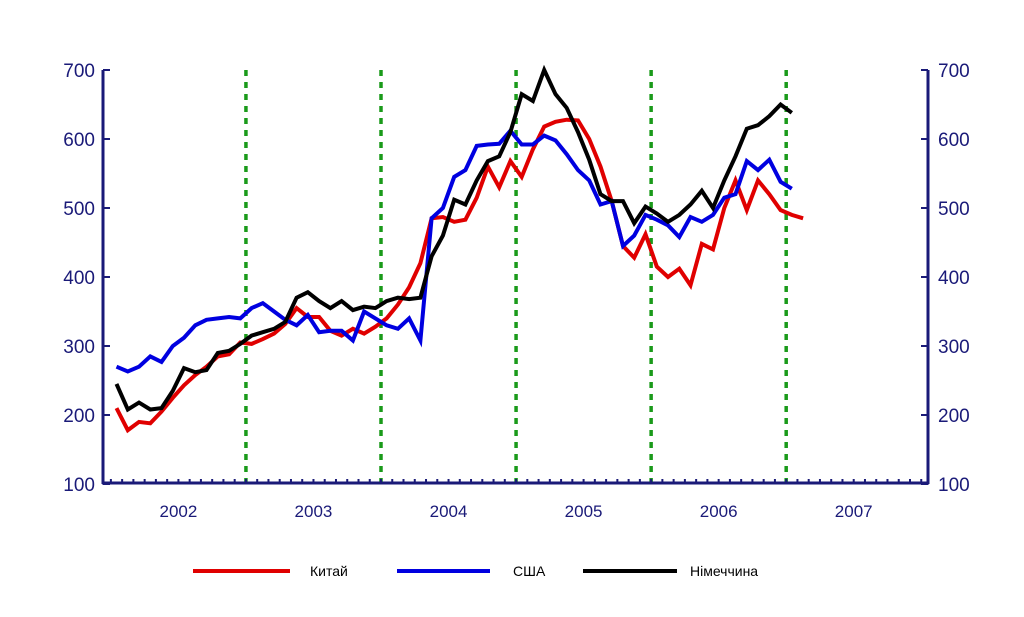 The image size is (1024, 617). Describe the element at coordinates (529, 571) in the screenshot. I see `legend-label-usa: США` at that location.